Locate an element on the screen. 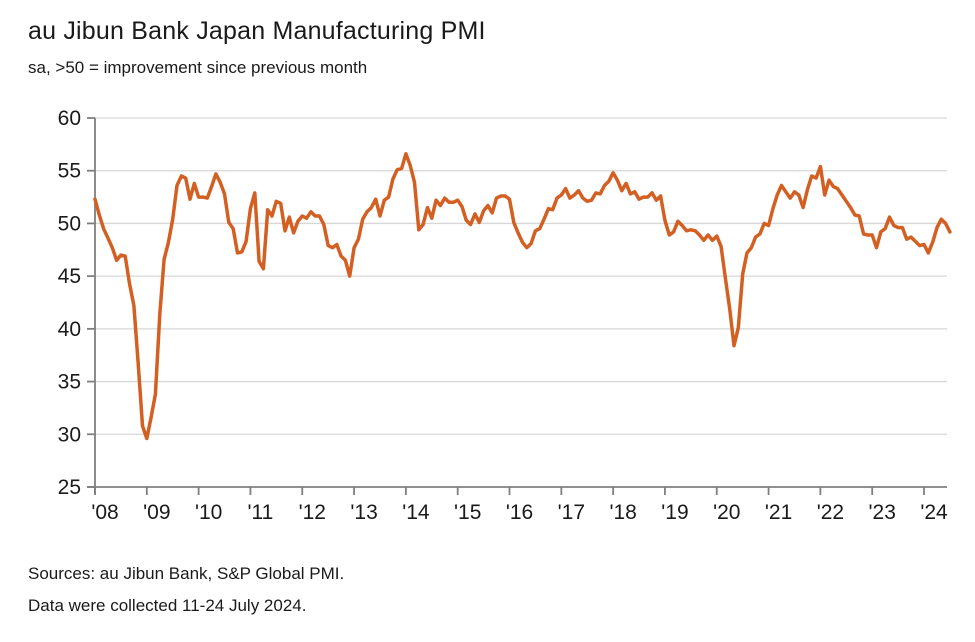 The image size is (975, 642). x-tick-label: '09 is located at coordinates (156, 512).